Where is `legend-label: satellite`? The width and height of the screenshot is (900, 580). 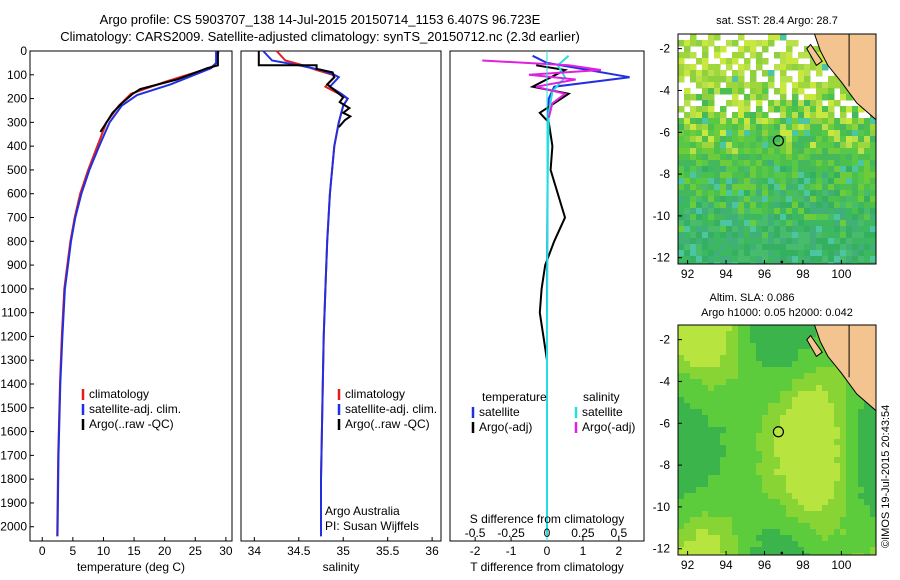
legend-label: satellite is located at coordinates (499, 412).